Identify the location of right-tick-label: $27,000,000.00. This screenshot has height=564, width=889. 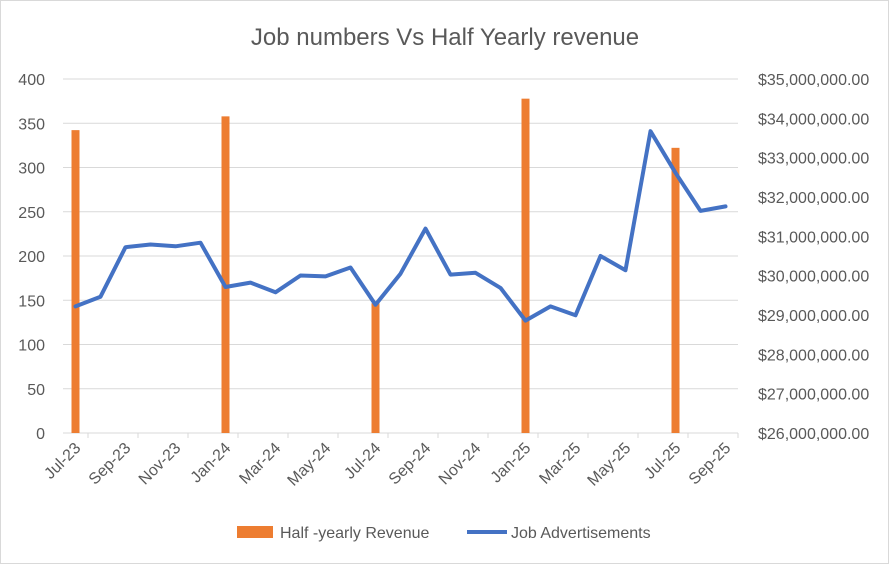
(813, 395).